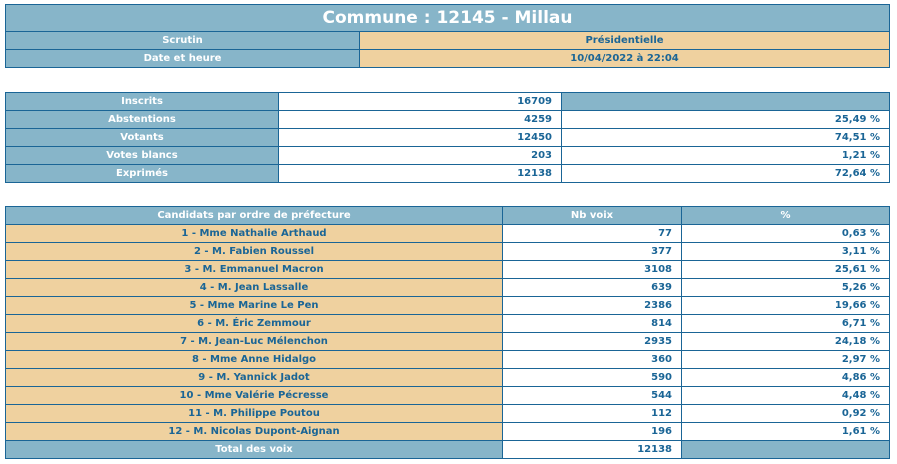 Image resolution: width=897 pixels, height=464 pixels. What do you see at coordinates (785, 287) in the screenshot?
I see `candidate-pct: 5,26 %` at bounding box center [785, 287].